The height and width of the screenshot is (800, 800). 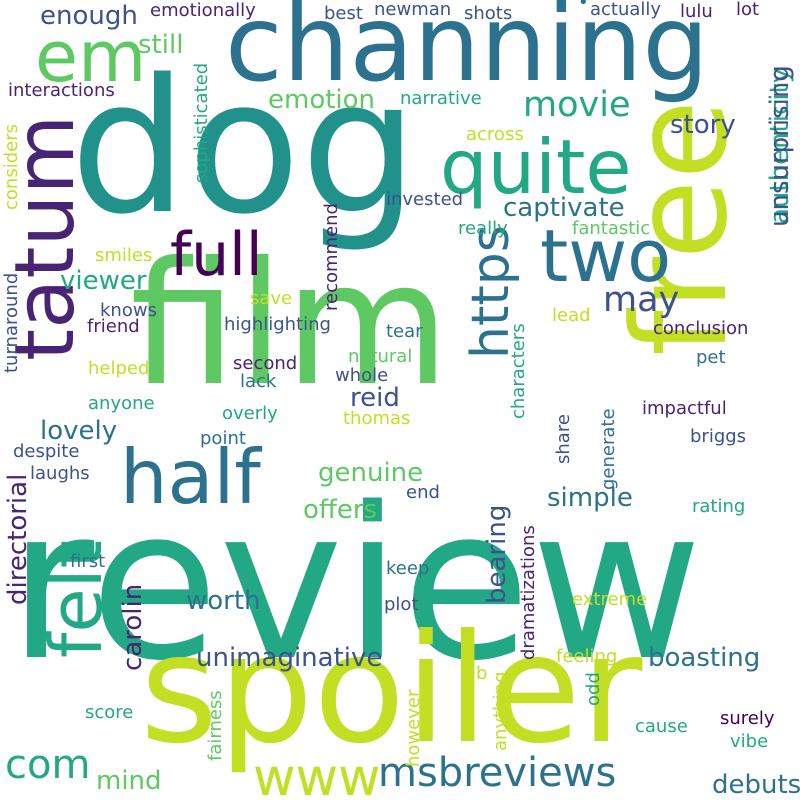 What do you see at coordinates (780, 146) in the screenshot?
I see `word-unsurprising: unsurprising` at bounding box center [780, 146].